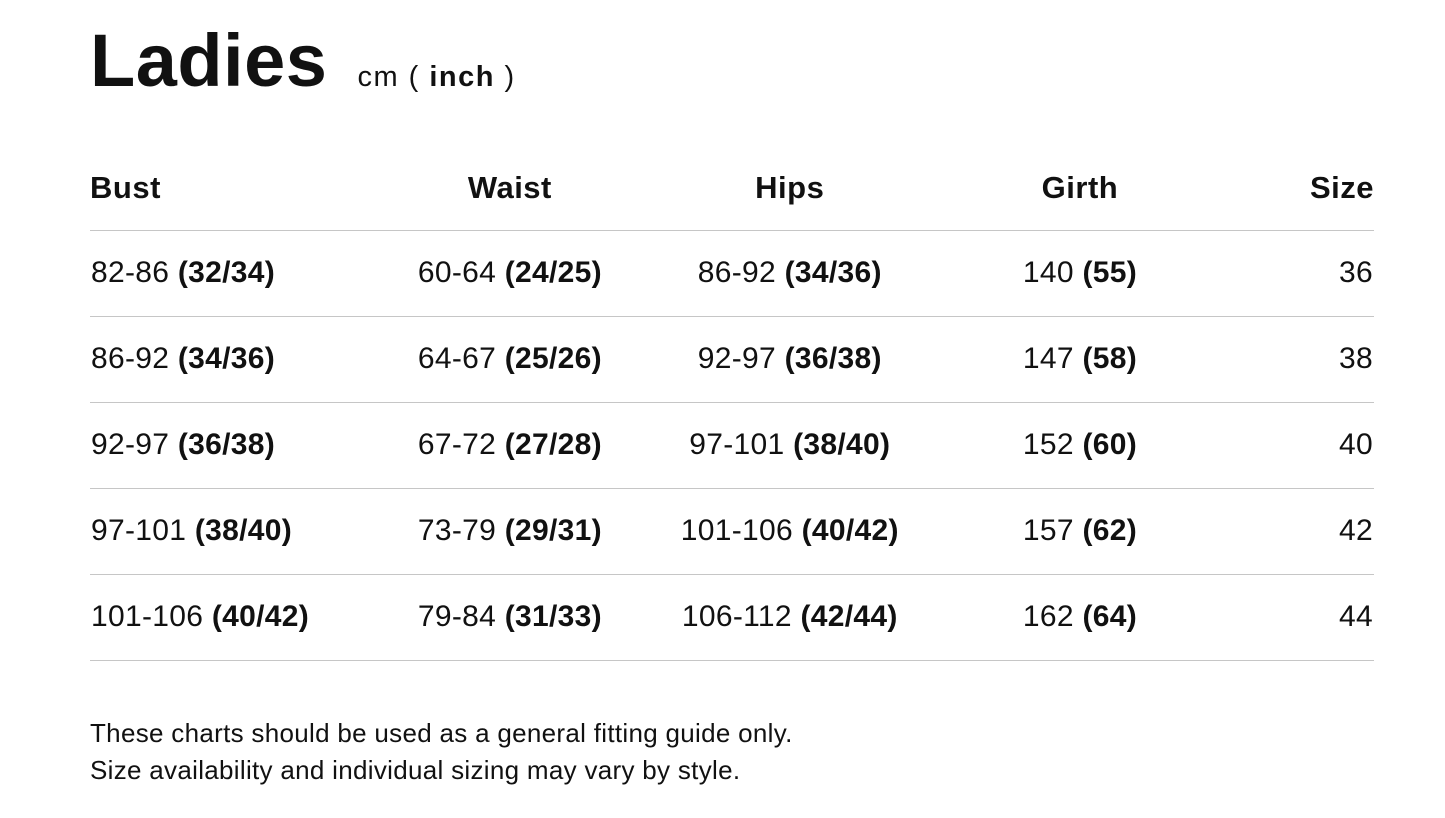  What do you see at coordinates (732, 61) in the screenshot?
I see `title-row: Ladies cm ( inch )` at bounding box center [732, 61].